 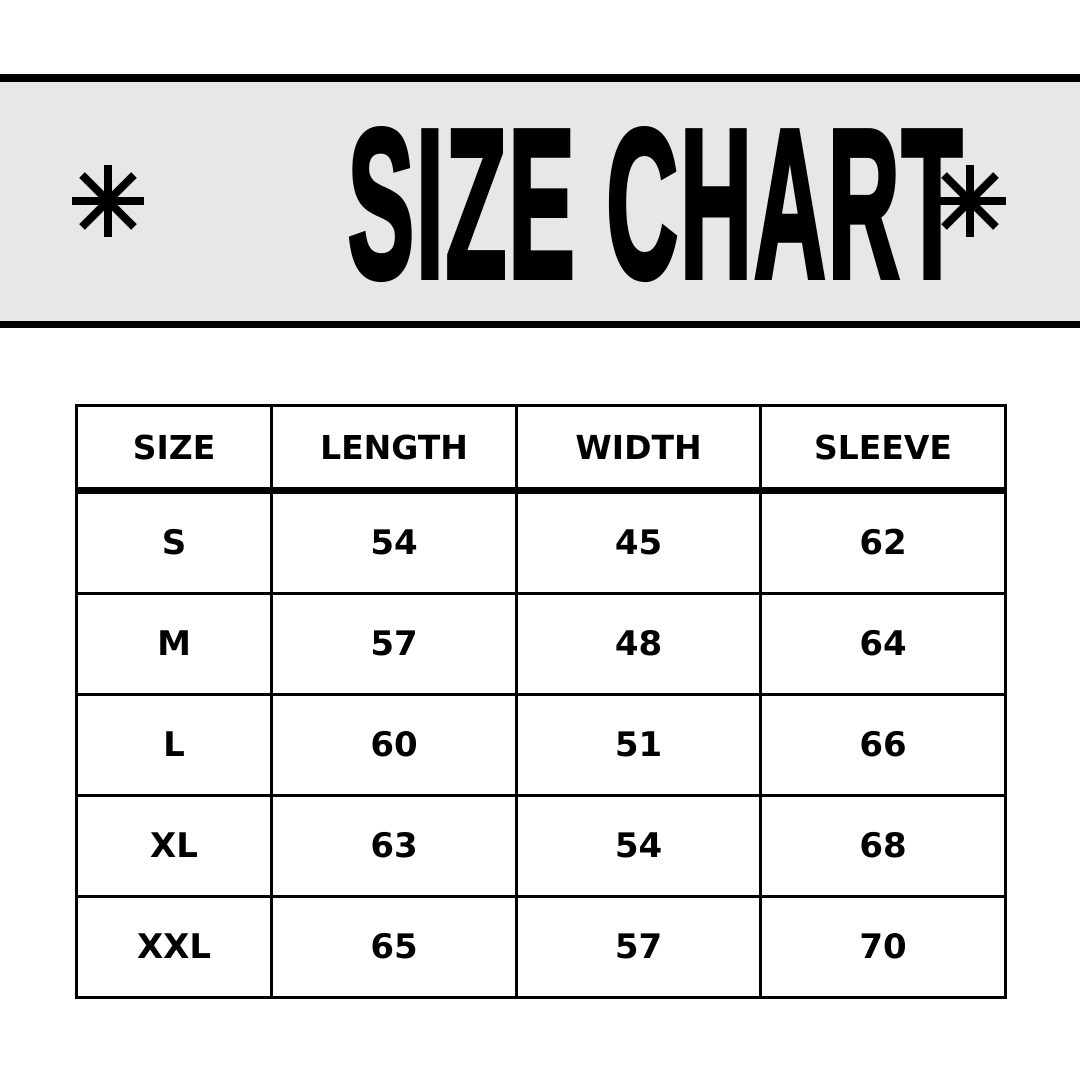 What do you see at coordinates (883, 644) in the screenshot?
I see `table-cell: 64` at bounding box center [883, 644].